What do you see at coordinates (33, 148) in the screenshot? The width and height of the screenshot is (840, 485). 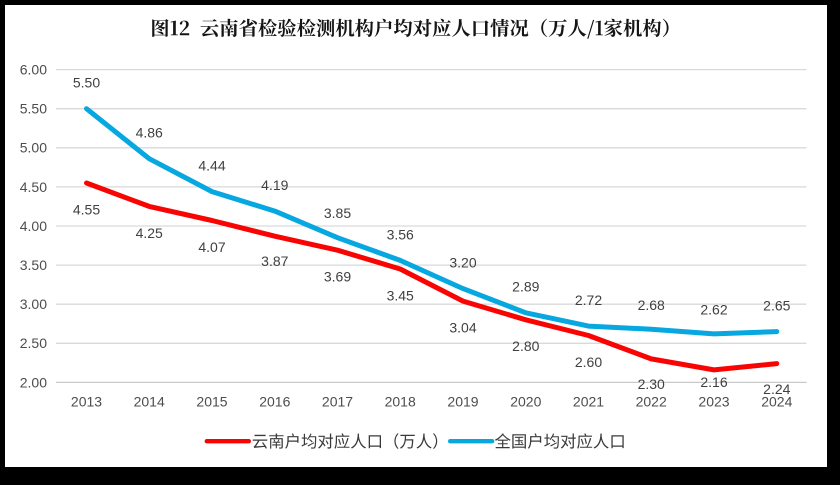 I see `svg-text: 5.00` at bounding box center [33, 148].